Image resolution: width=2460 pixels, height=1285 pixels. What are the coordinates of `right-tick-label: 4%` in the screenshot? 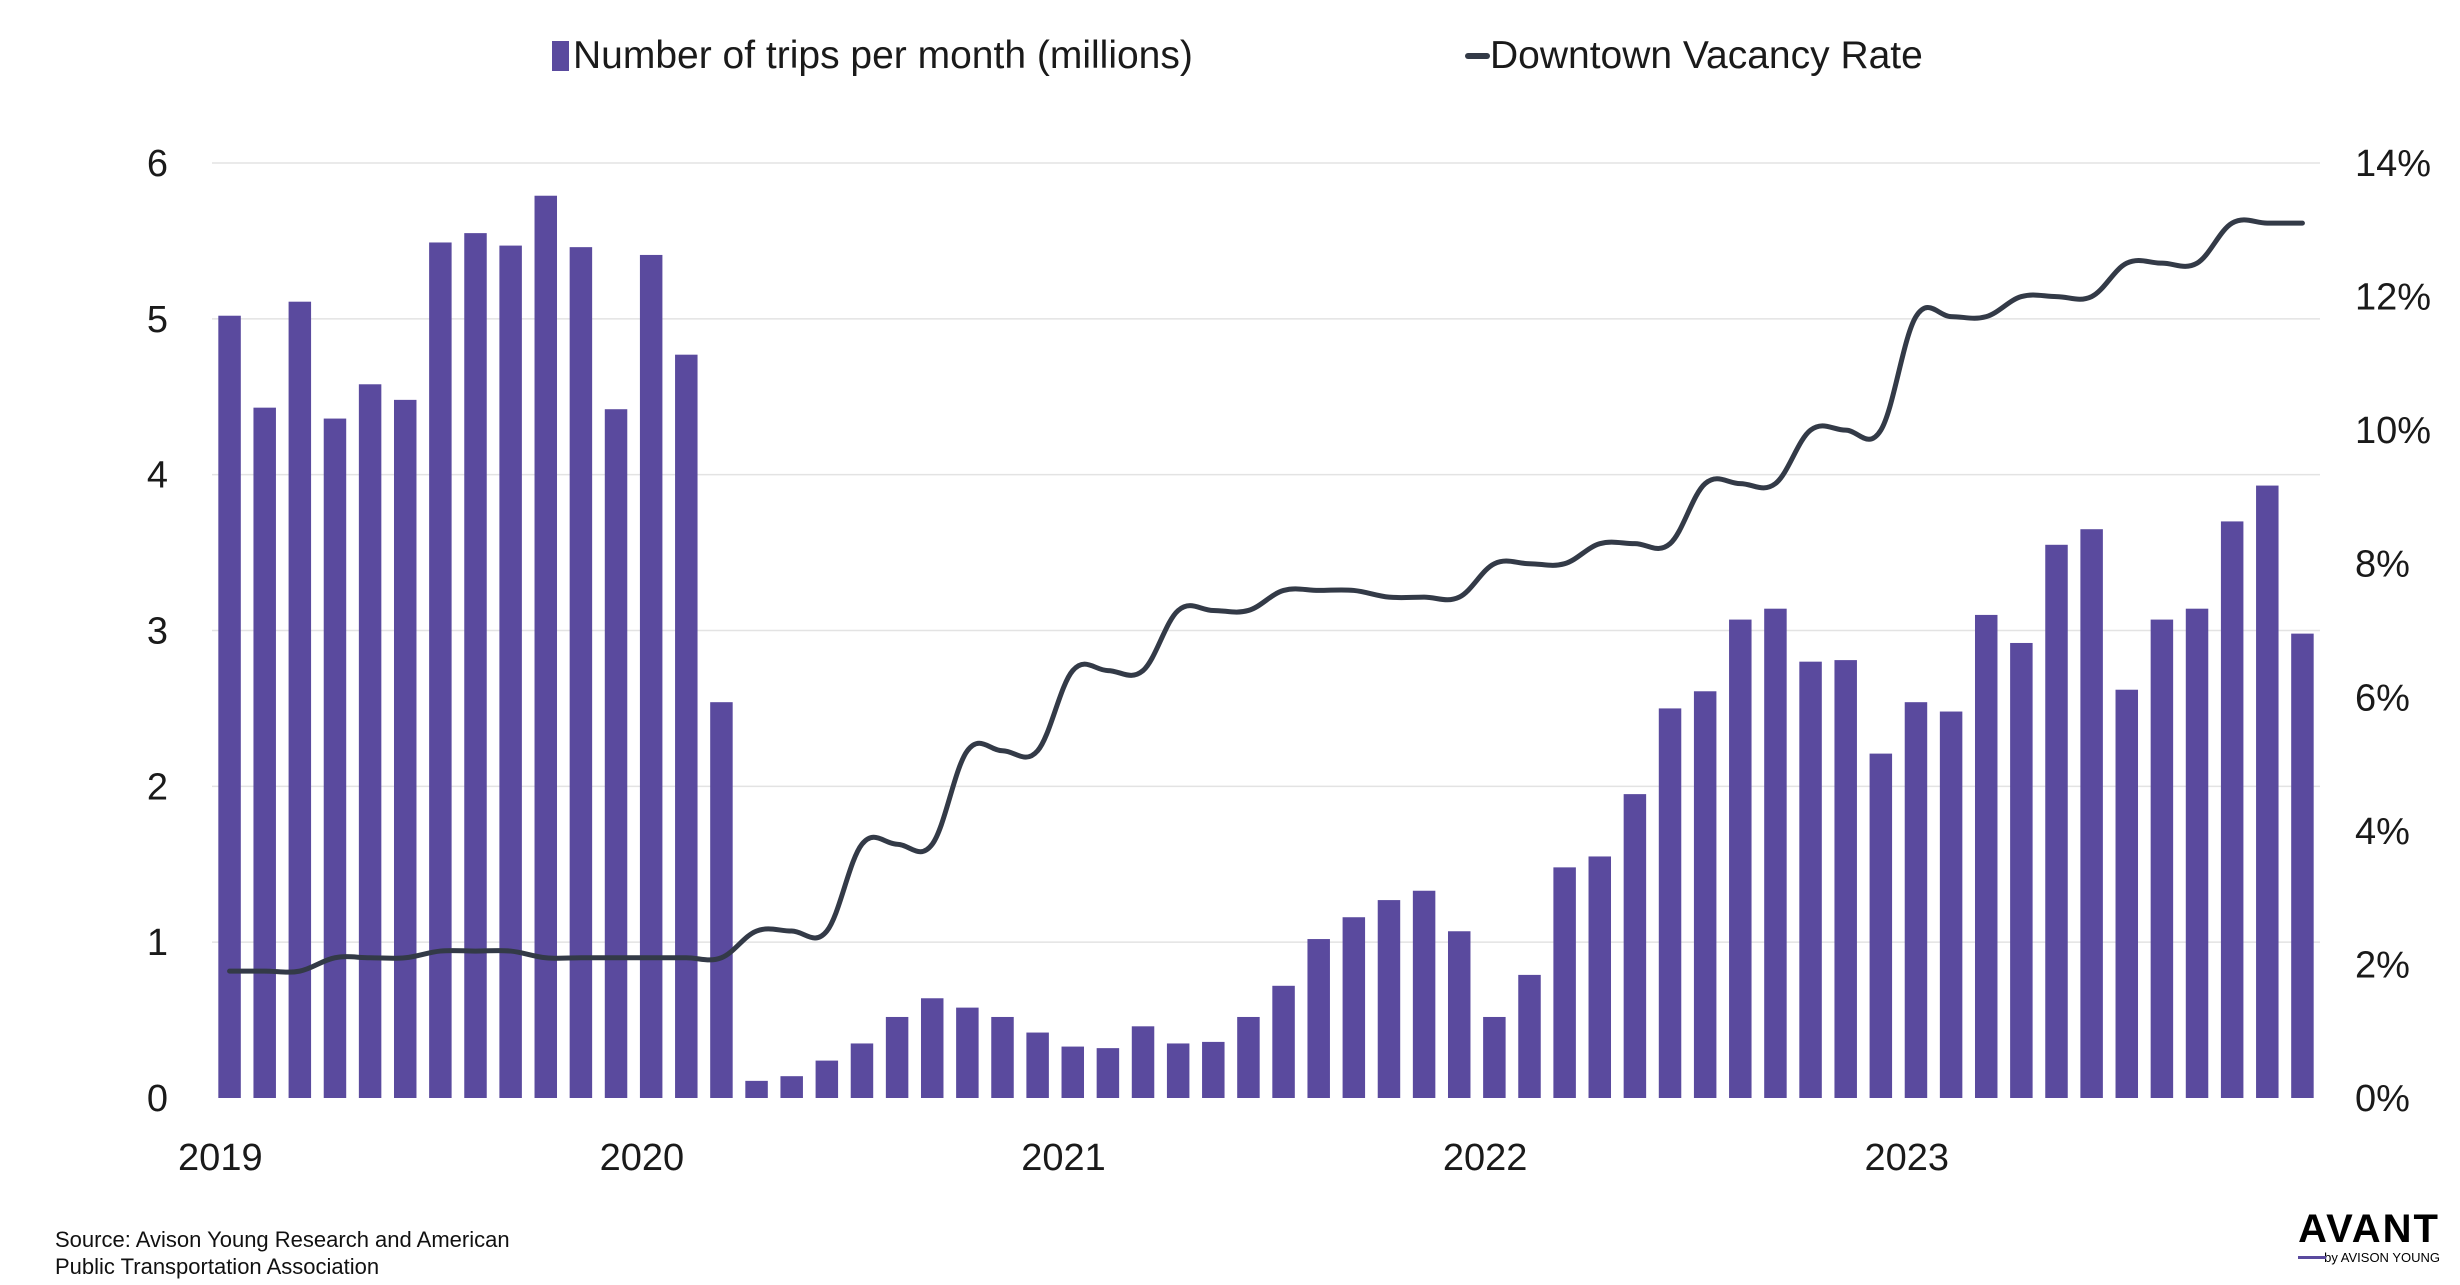 It's located at (2382, 832).